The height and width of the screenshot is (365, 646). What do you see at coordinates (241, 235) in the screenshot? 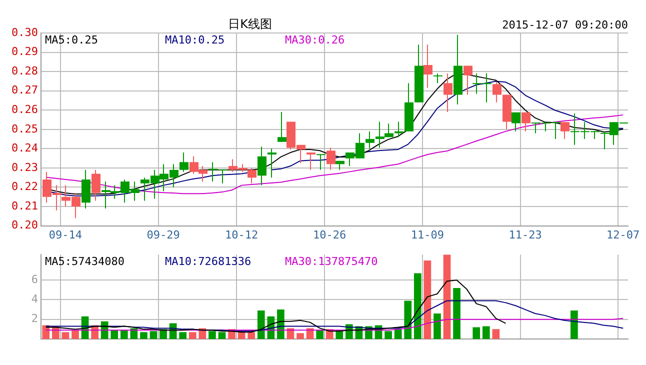
I see `x-tick-label: 10-12` at bounding box center [241, 235].